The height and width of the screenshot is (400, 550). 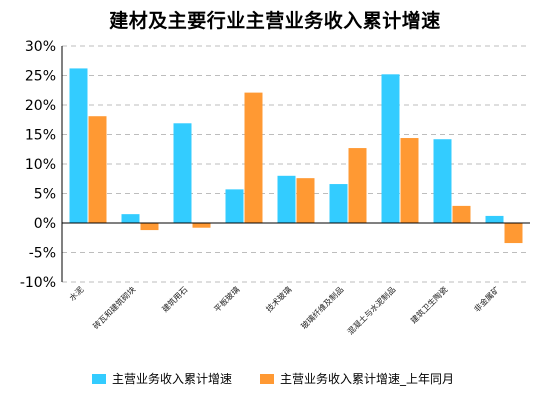 I want to click on y-tick-label: 15%, so click(x=40, y=136).